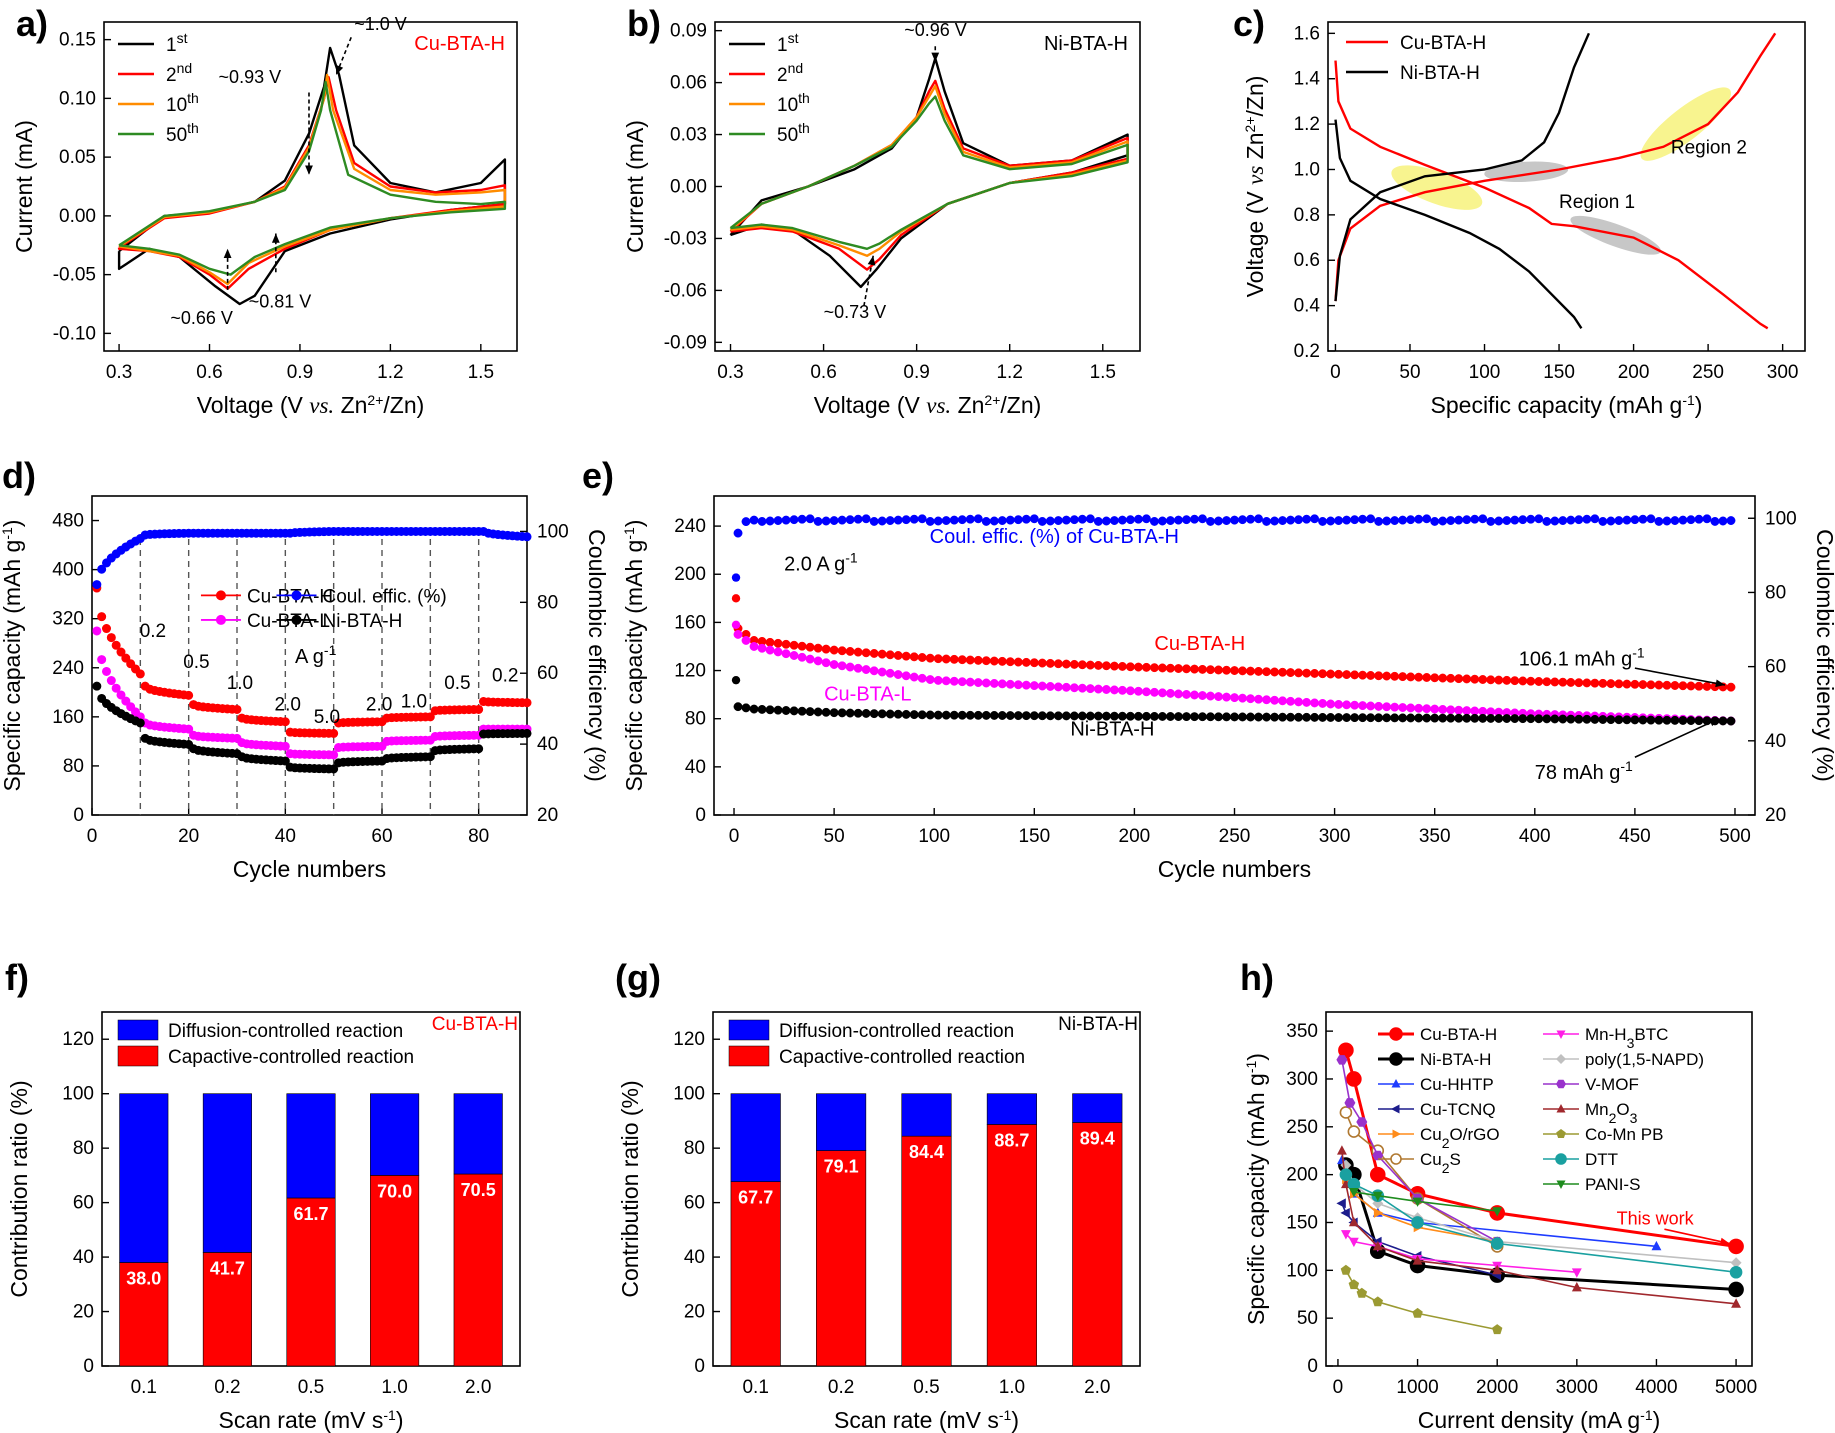 The image size is (1835, 1433). Describe the element at coordinates (1611, 1113) in the screenshot. I see `legend-label: Mn2O3` at that location.